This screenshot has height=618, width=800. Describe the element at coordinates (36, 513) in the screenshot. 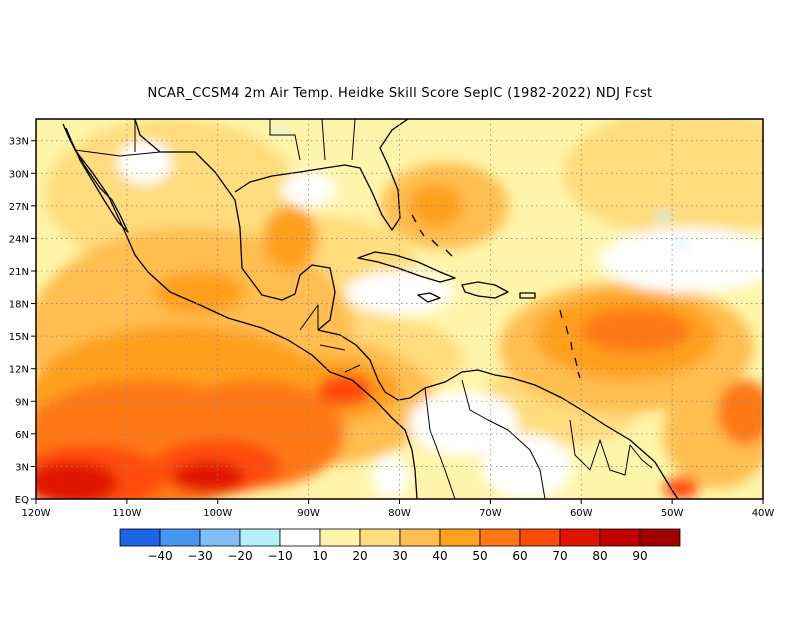

I see `x-tick-label: 120W` at that location.